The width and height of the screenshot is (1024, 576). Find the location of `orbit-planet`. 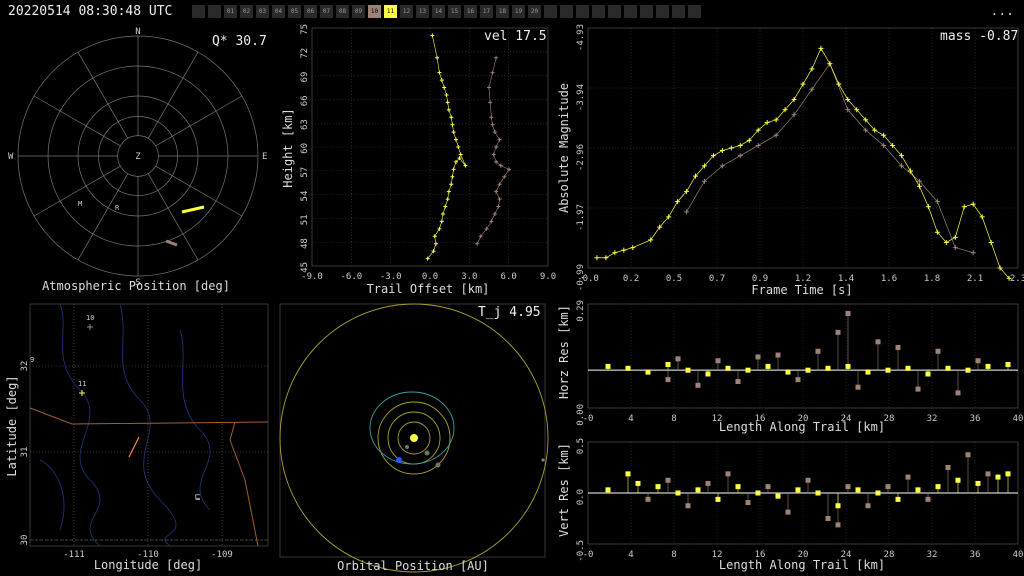

orbit-planet is located at coordinates (414, 438).